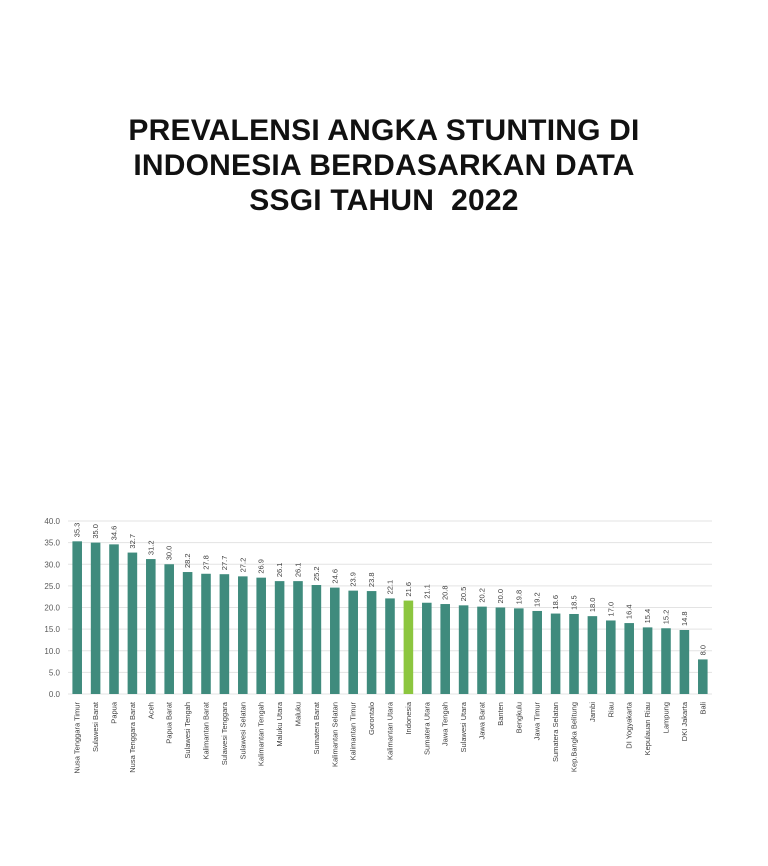 This screenshot has height=866, width=768. What do you see at coordinates (150, 547) in the screenshot?
I see `data-label: 31.2` at bounding box center [150, 547].